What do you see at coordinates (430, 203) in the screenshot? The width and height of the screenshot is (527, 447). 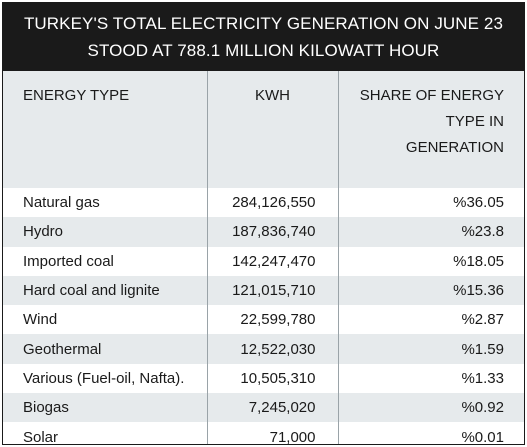 I see `cell-share: %36.05` at bounding box center [430, 203].